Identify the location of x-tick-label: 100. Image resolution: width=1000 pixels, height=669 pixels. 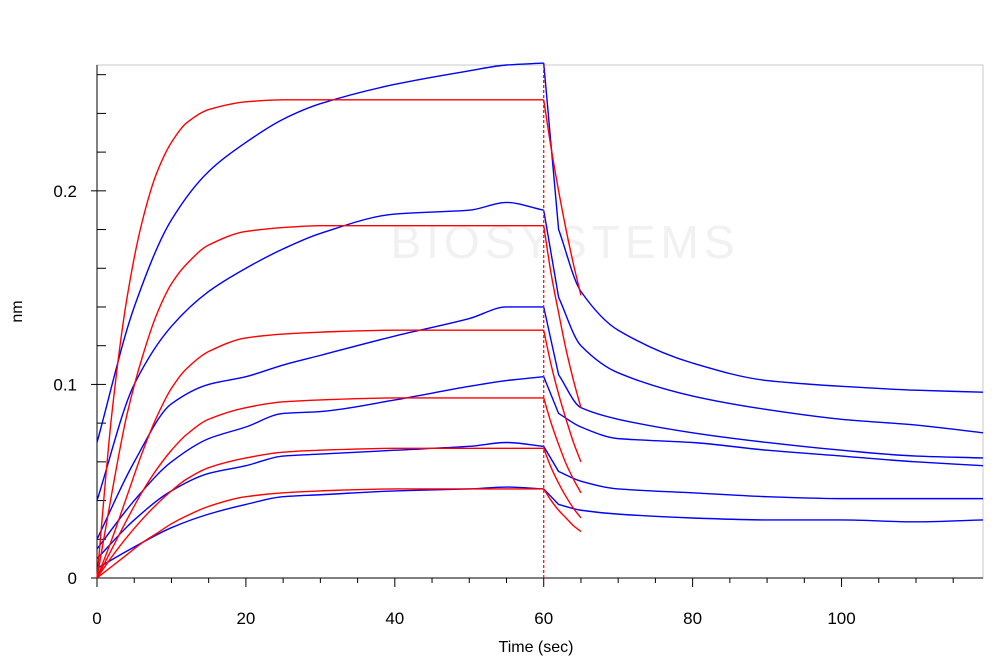
(841, 618).